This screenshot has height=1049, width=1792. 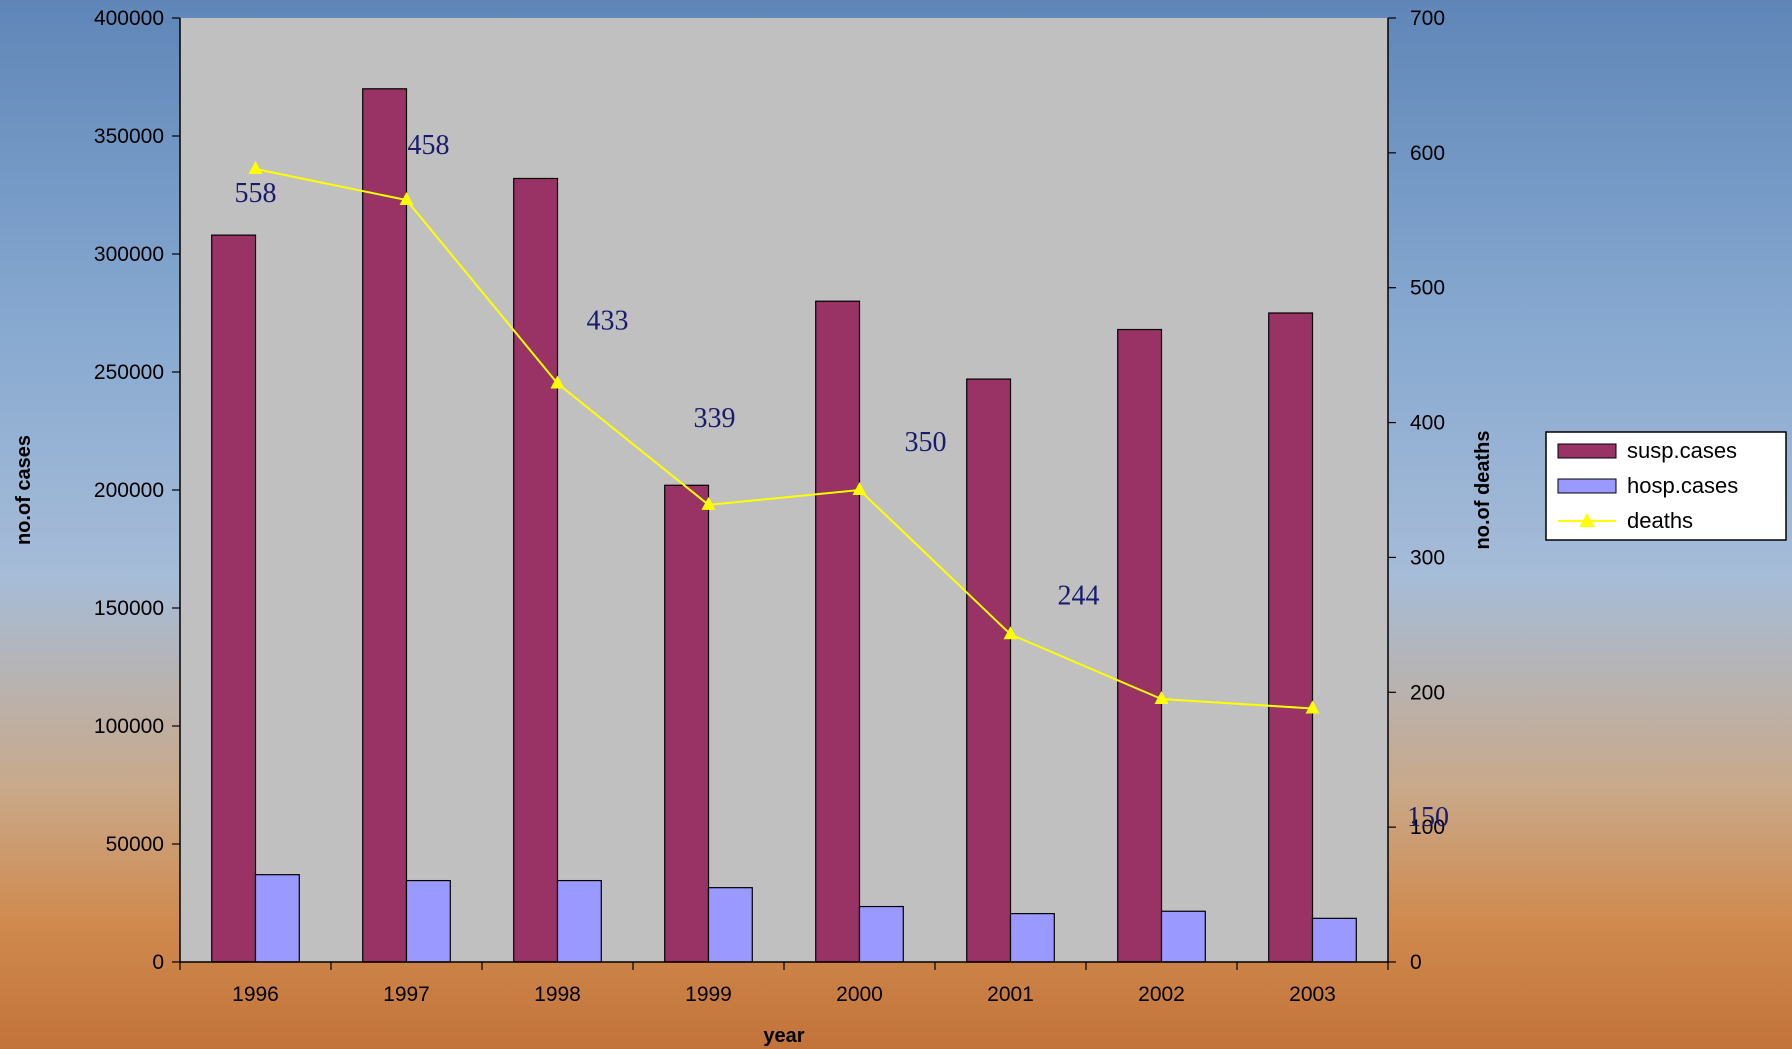 What do you see at coordinates (277, 918) in the screenshot?
I see `bar-hosp-cases-1996` at bounding box center [277, 918].